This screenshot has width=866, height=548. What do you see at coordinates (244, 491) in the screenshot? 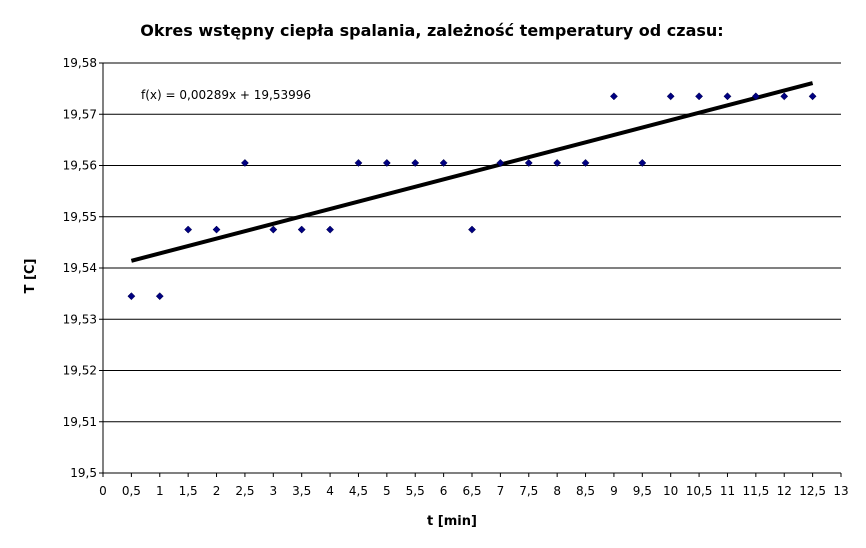
I see `x-tick-label: 2,5` at bounding box center [244, 491].